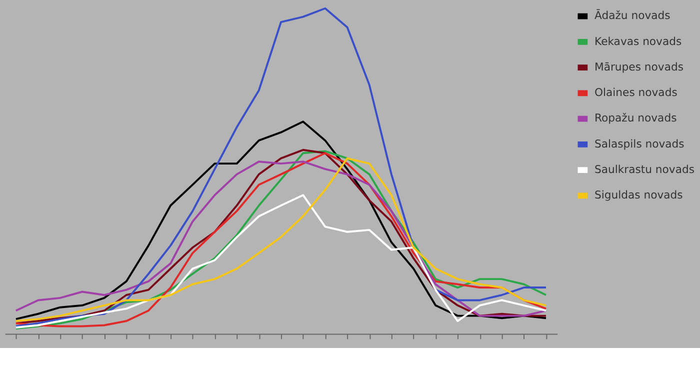 Image resolution: width=700 pixels, height=376 pixels. What do you see at coordinates (636, 118) in the screenshot?
I see `legend-label: Ropažu novads` at bounding box center [636, 118].